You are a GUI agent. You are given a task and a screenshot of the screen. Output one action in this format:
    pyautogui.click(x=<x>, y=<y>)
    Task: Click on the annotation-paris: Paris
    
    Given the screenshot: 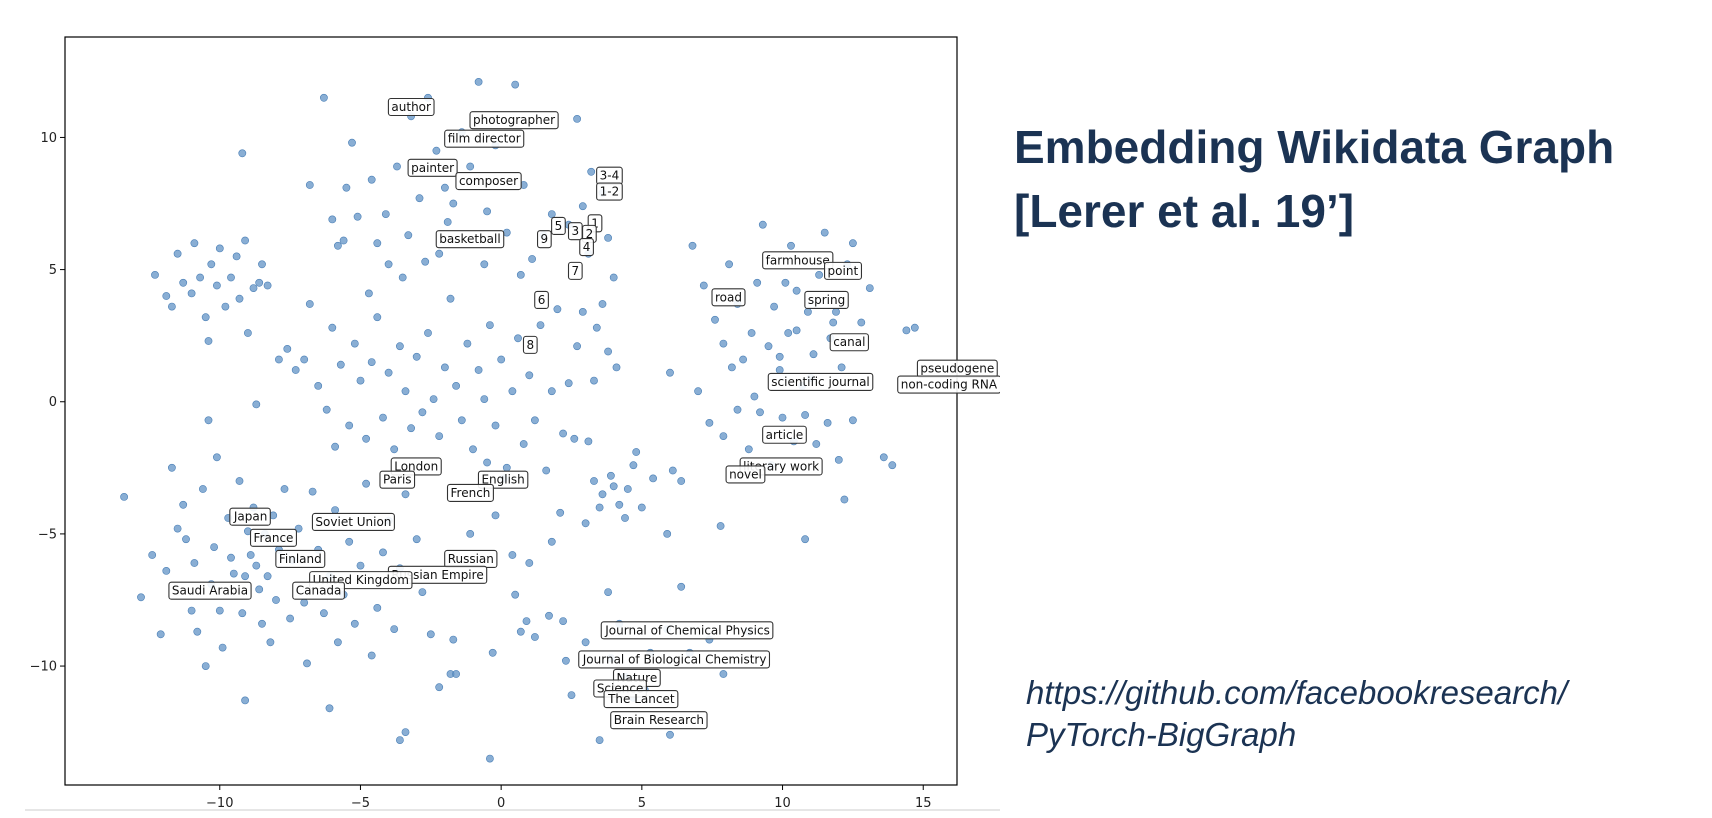 What is the action you would take?
    pyautogui.click(x=397, y=479)
    